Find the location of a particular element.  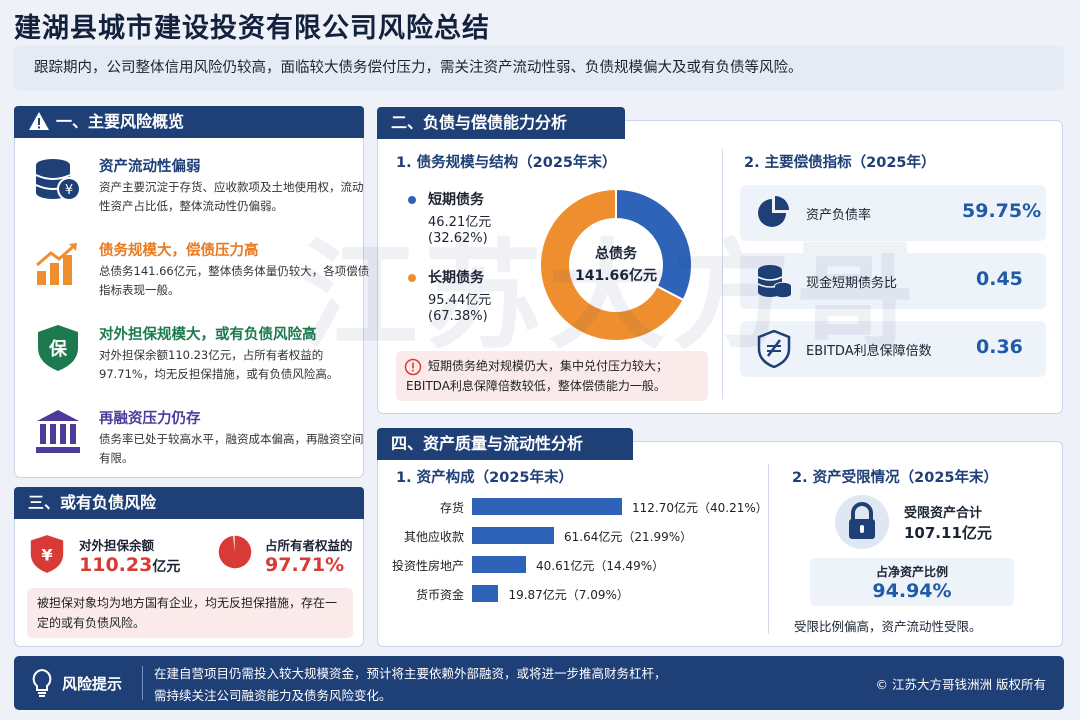

indicator-value-ebitda: 0.36 is located at coordinates (999, 347).